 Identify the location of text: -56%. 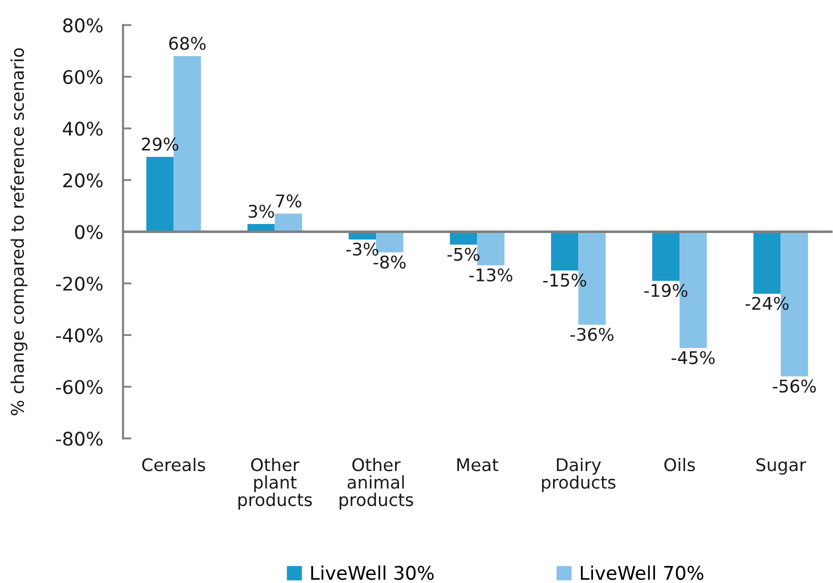
(794, 386).